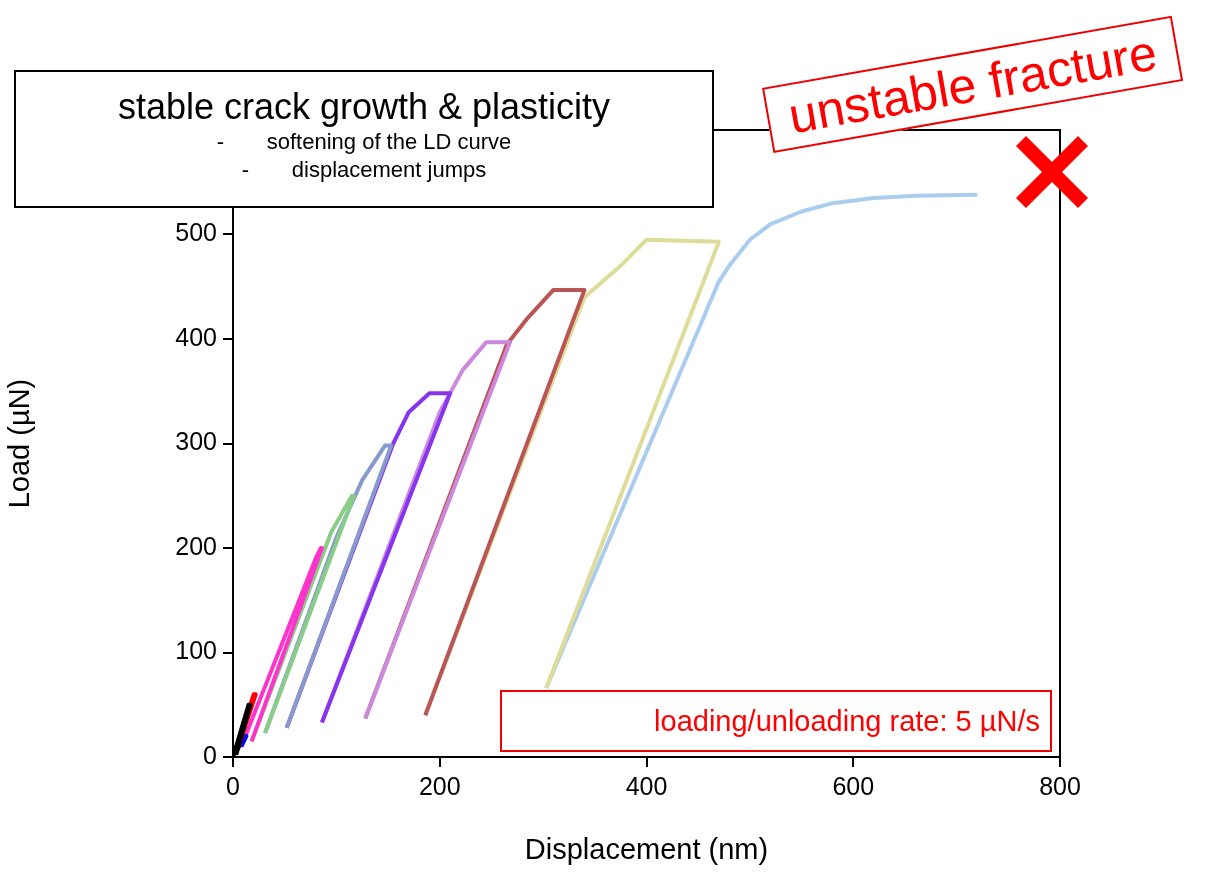 The image size is (1215, 872). I want to click on y-tick-label: 500, so click(196, 232).